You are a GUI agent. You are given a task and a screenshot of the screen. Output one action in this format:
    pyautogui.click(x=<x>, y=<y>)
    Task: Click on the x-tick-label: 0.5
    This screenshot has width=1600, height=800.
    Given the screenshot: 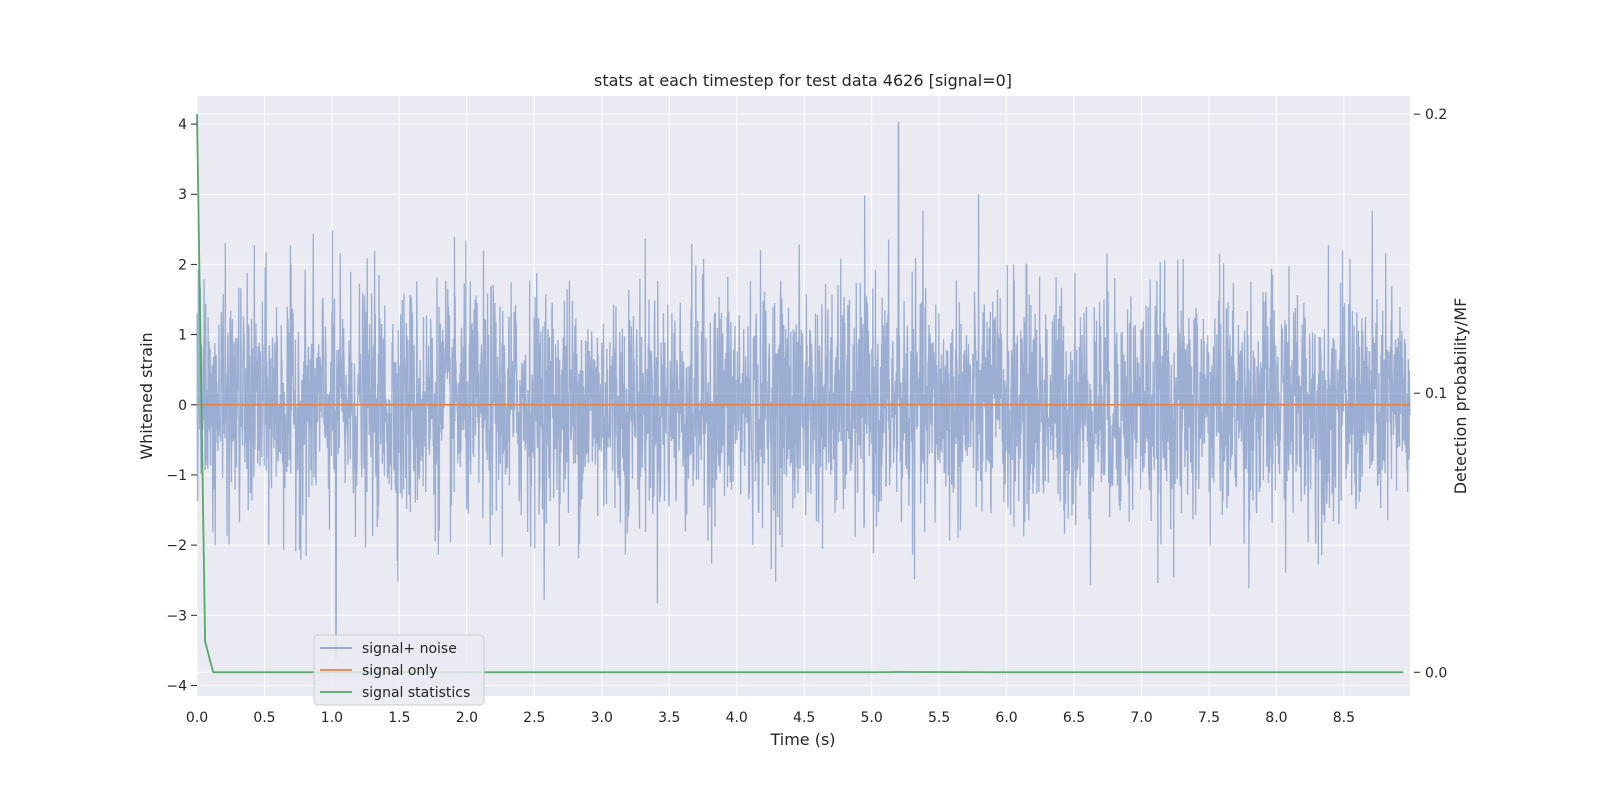 What is the action you would take?
    pyautogui.click(x=264, y=718)
    